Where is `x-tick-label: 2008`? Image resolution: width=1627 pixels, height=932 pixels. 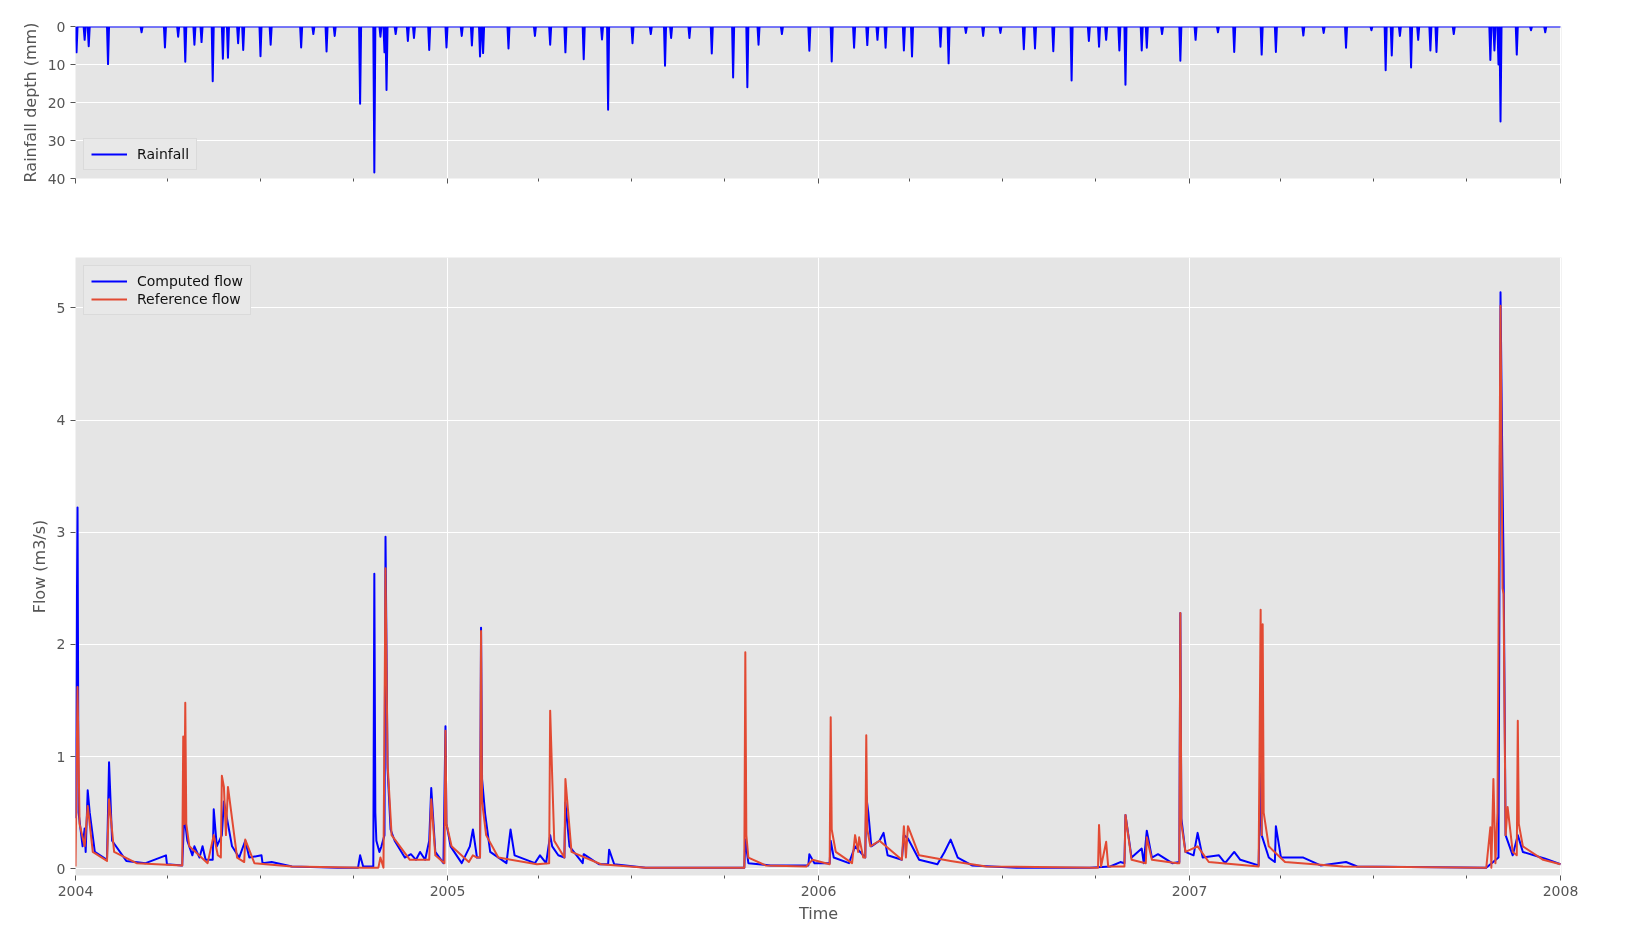 x-tick-label: 2008 is located at coordinates (1560, 890).